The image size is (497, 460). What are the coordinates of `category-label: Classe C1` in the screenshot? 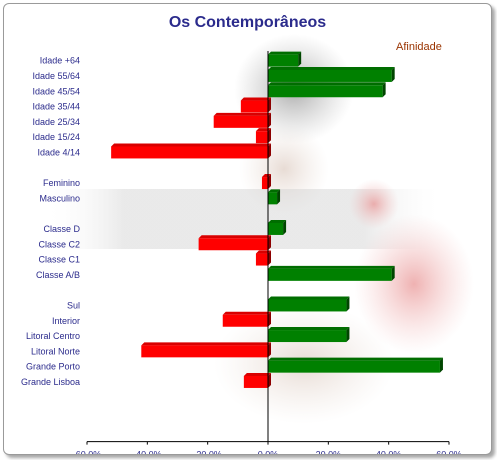 It's located at (59, 260).